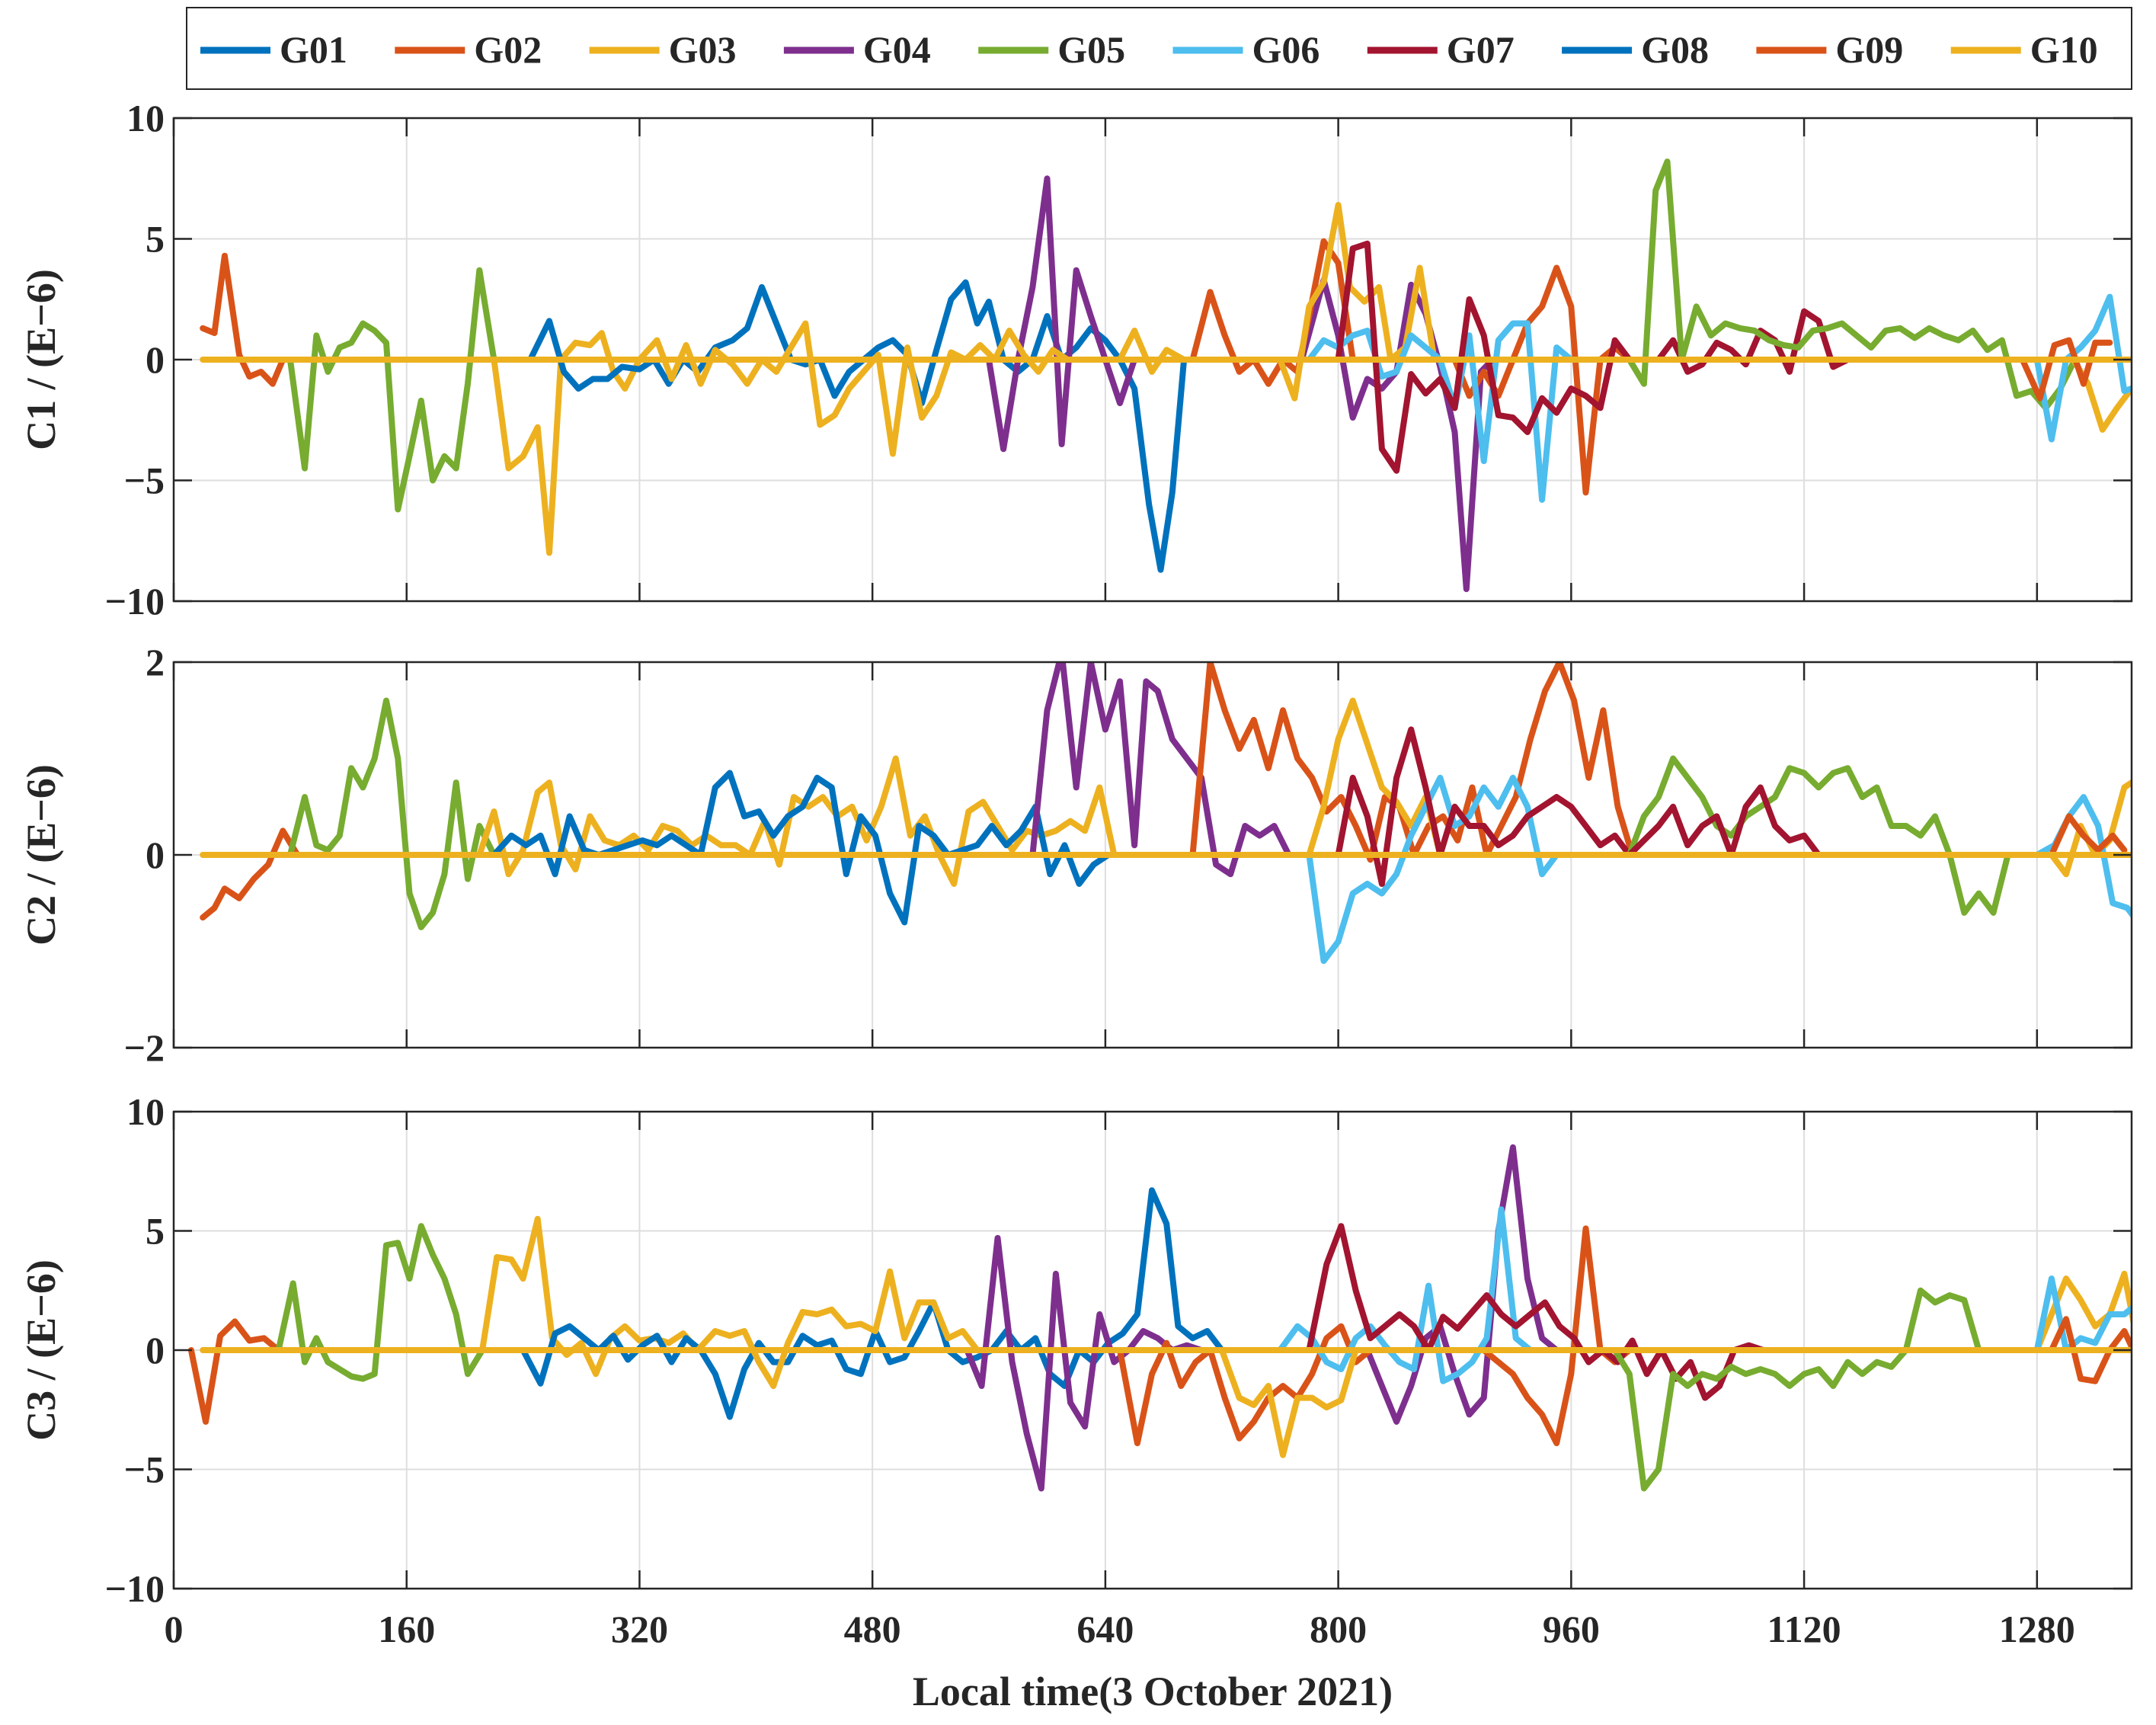  I want to click on y-axis-label: C3 / (E−6), so click(41, 1350).